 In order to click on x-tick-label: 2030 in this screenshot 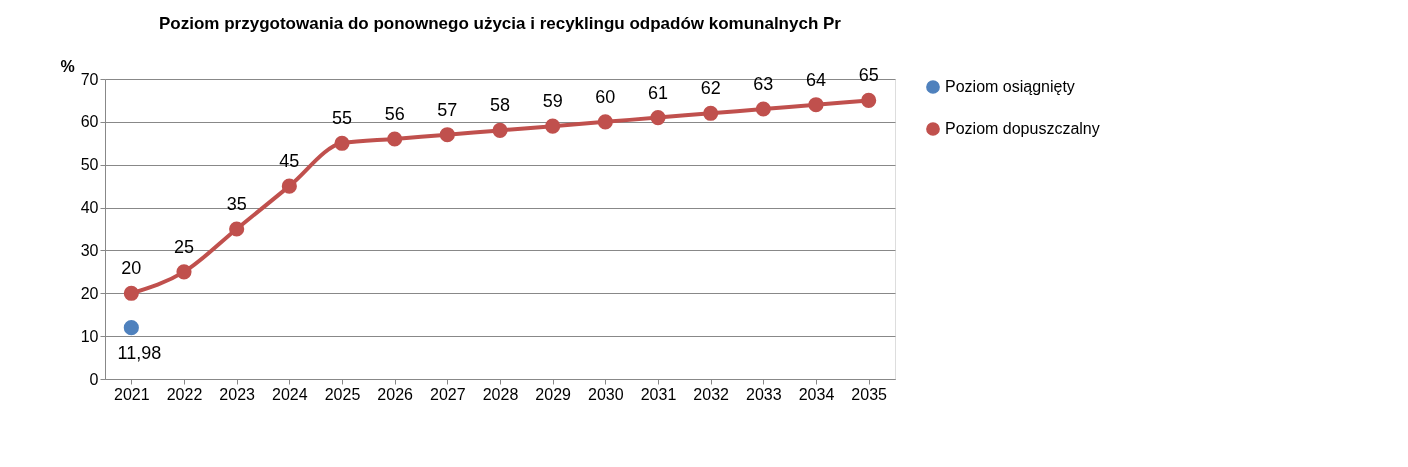, I will do `click(606, 394)`.